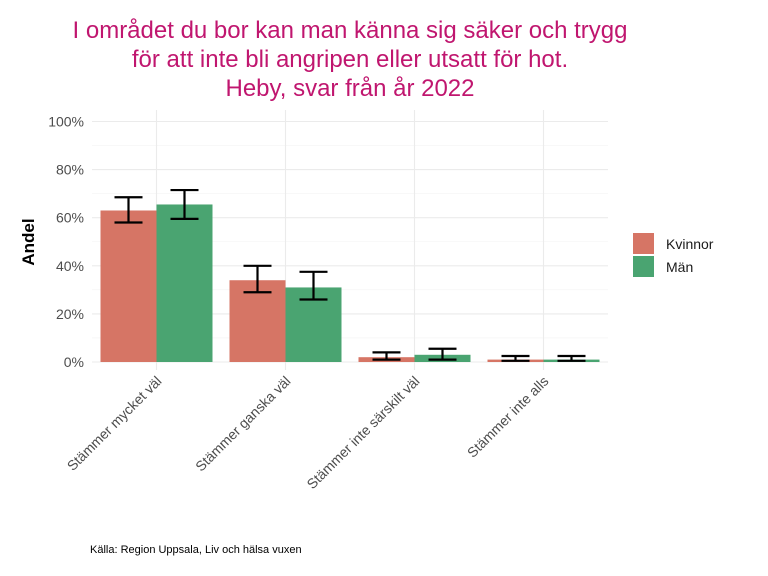 The height and width of the screenshot is (576, 768). What do you see at coordinates (349, 88) in the screenshot?
I see `title-line-3: Heby, svar från år 2022` at bounding box center [349, 88].